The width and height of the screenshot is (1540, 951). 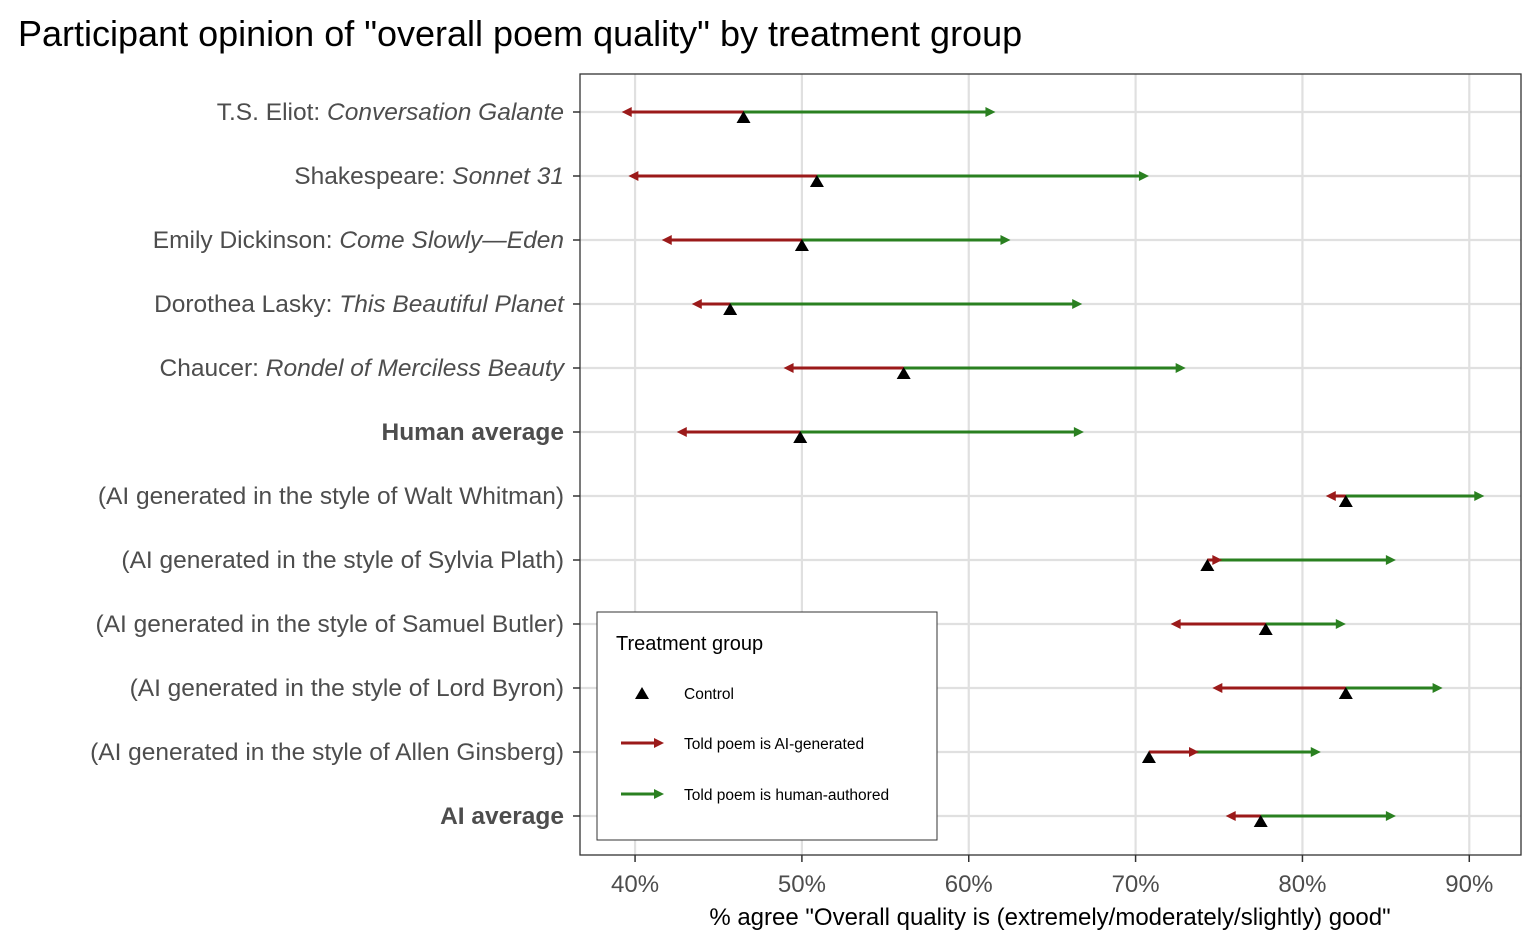 I want to click on poem-title: Sonnet 31, so click(x=508, y=176).